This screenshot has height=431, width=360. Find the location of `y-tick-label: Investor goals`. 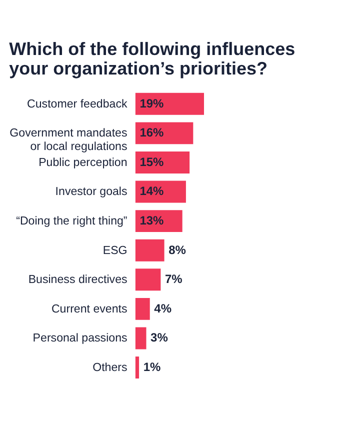

y-tick-label: Investor goals is located at coordinates (91, 192).